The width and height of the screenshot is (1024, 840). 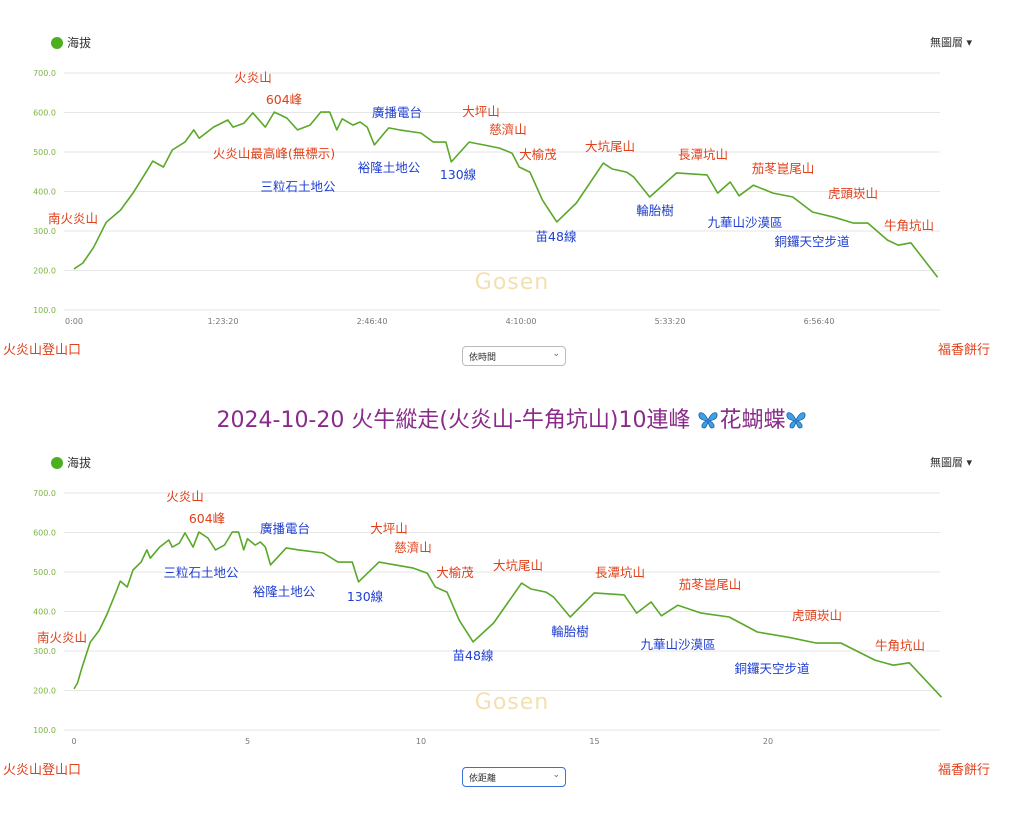 I want to click on x-tick-label: 4:10:00, so click(x=521, y=321).